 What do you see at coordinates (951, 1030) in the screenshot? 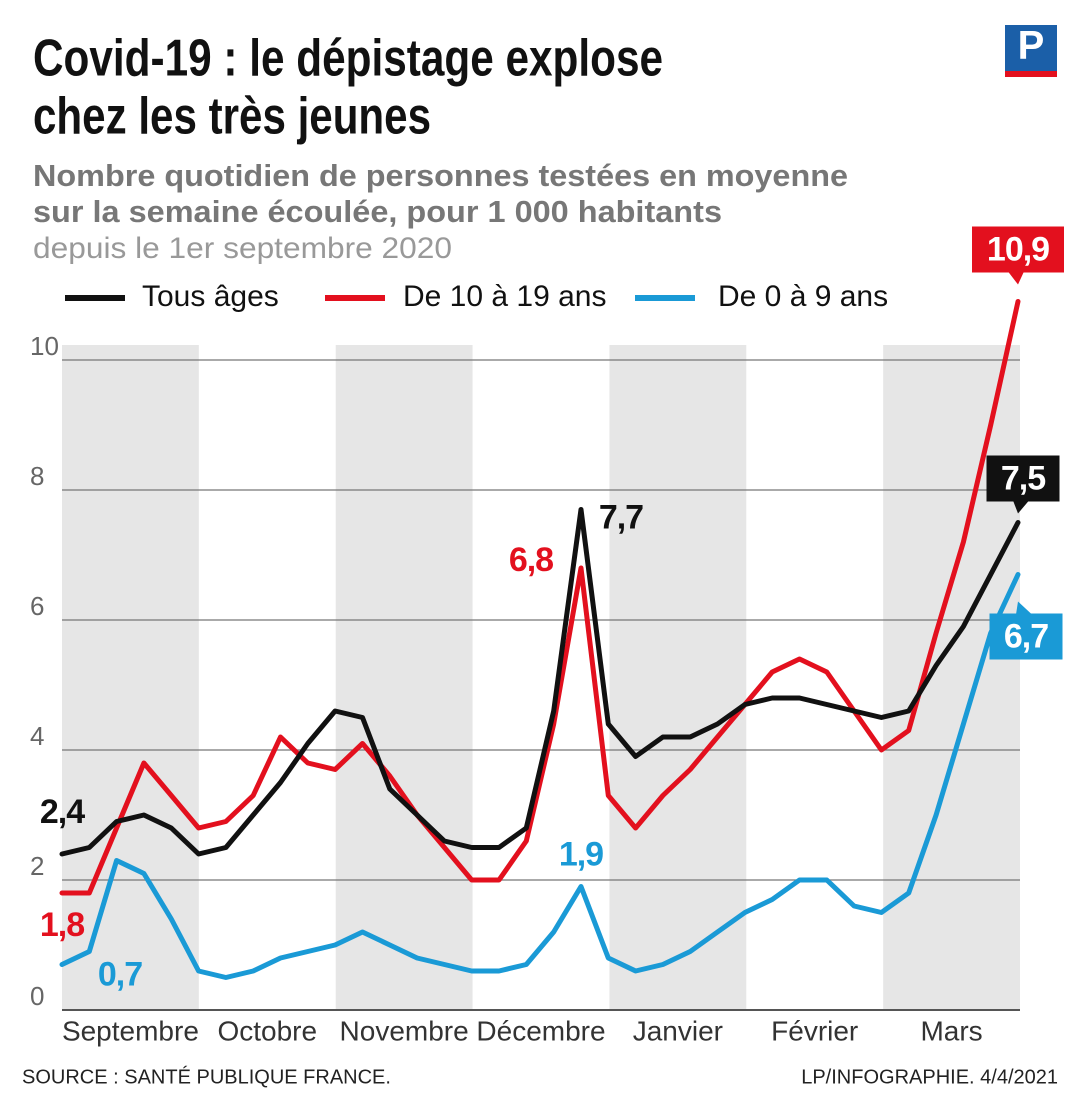
I see `x-tick-label: Mars` at bounding box center [951, 1030].